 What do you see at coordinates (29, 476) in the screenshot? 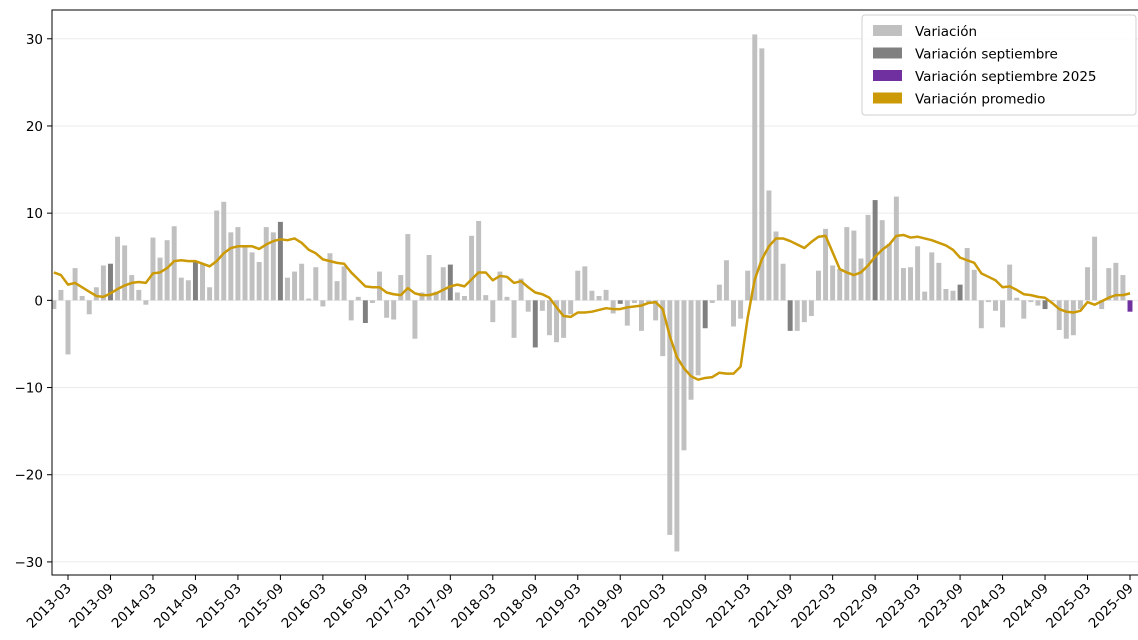
I see `y-tick-label: −20` at bounding box center [29, 476].